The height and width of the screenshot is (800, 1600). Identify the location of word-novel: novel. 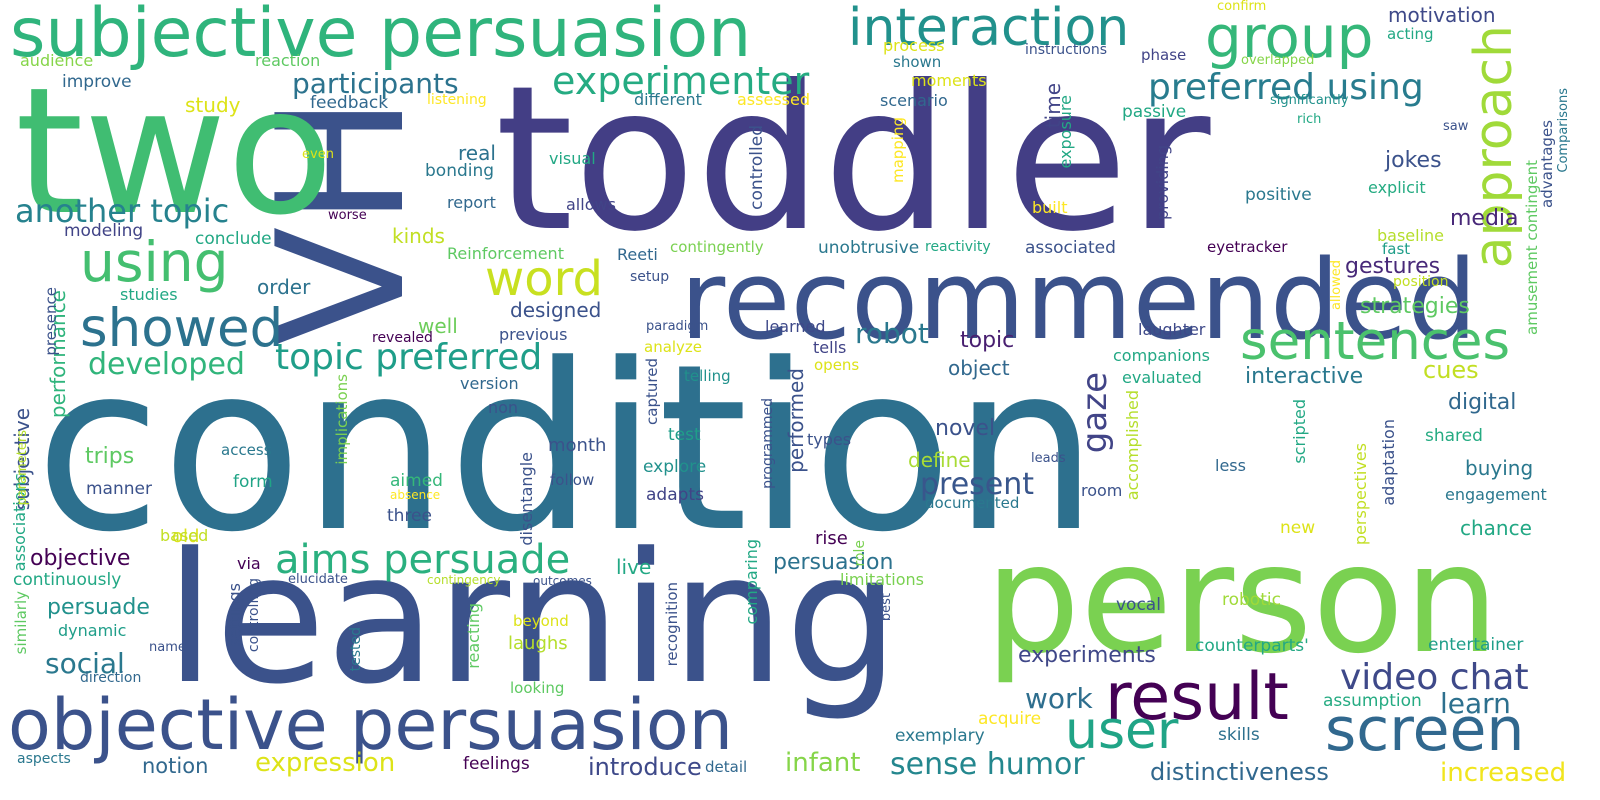
(965, 428).